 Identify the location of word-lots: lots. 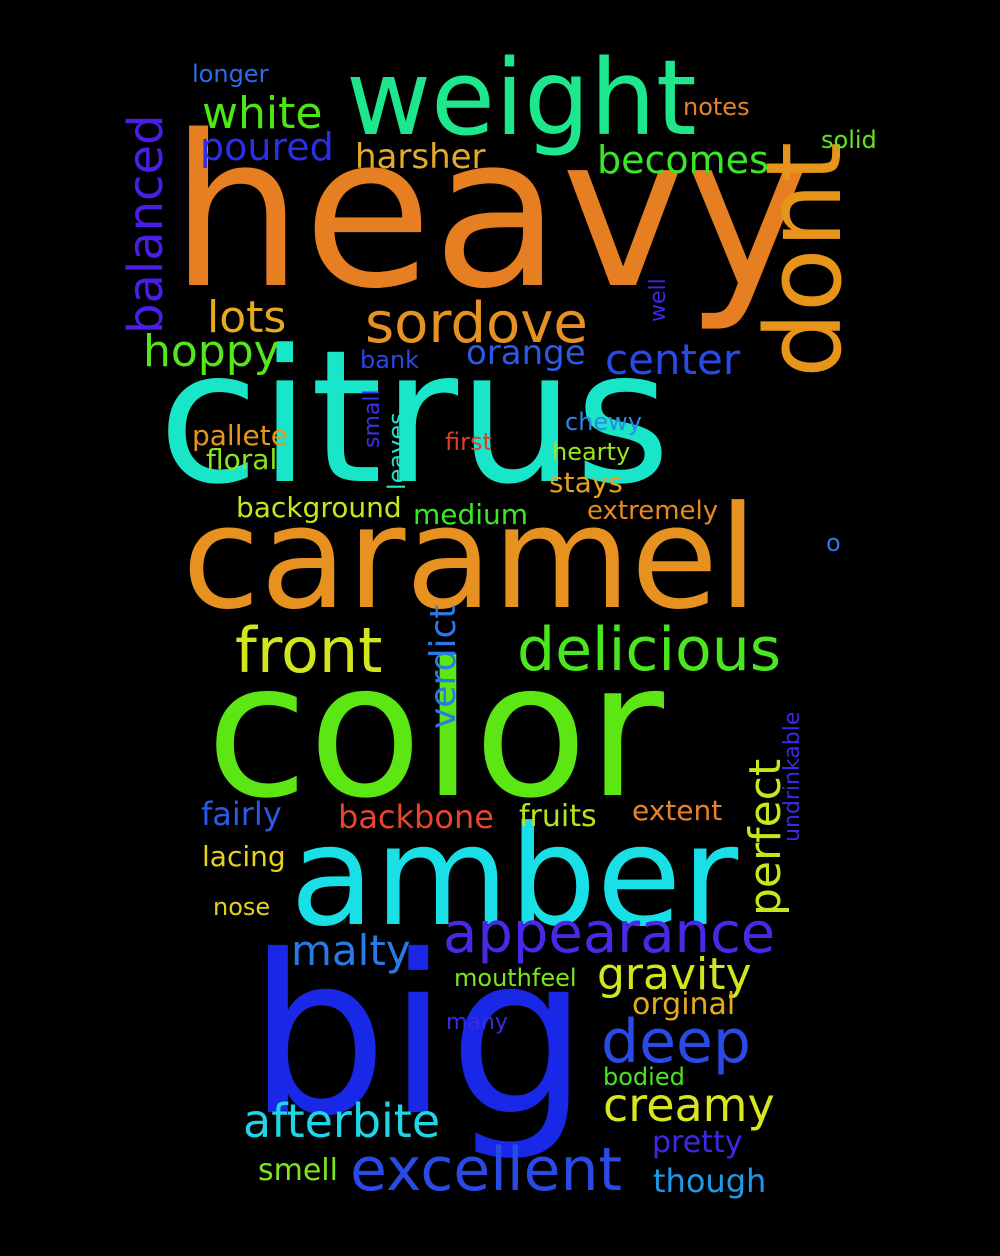
(247, 317).